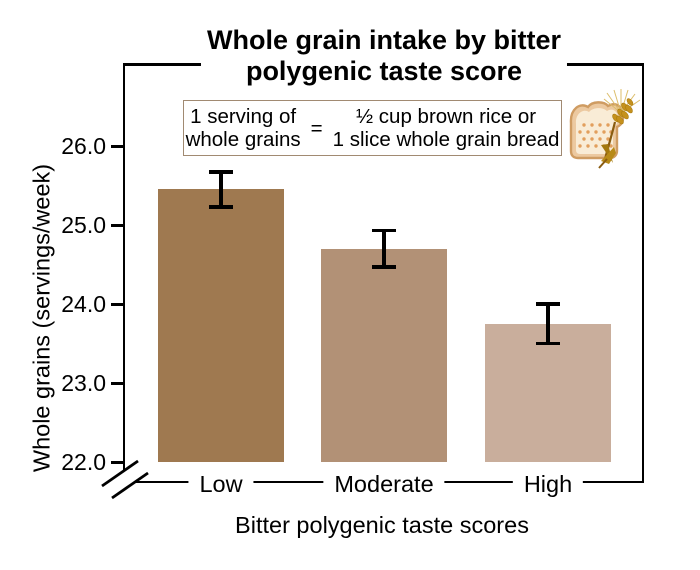 The width and height of the screenshot is (700, 570). What do you see at coordinates (123, 267) in the screenshot?
I see `y-axis-line` at bounding box center [123, 267].